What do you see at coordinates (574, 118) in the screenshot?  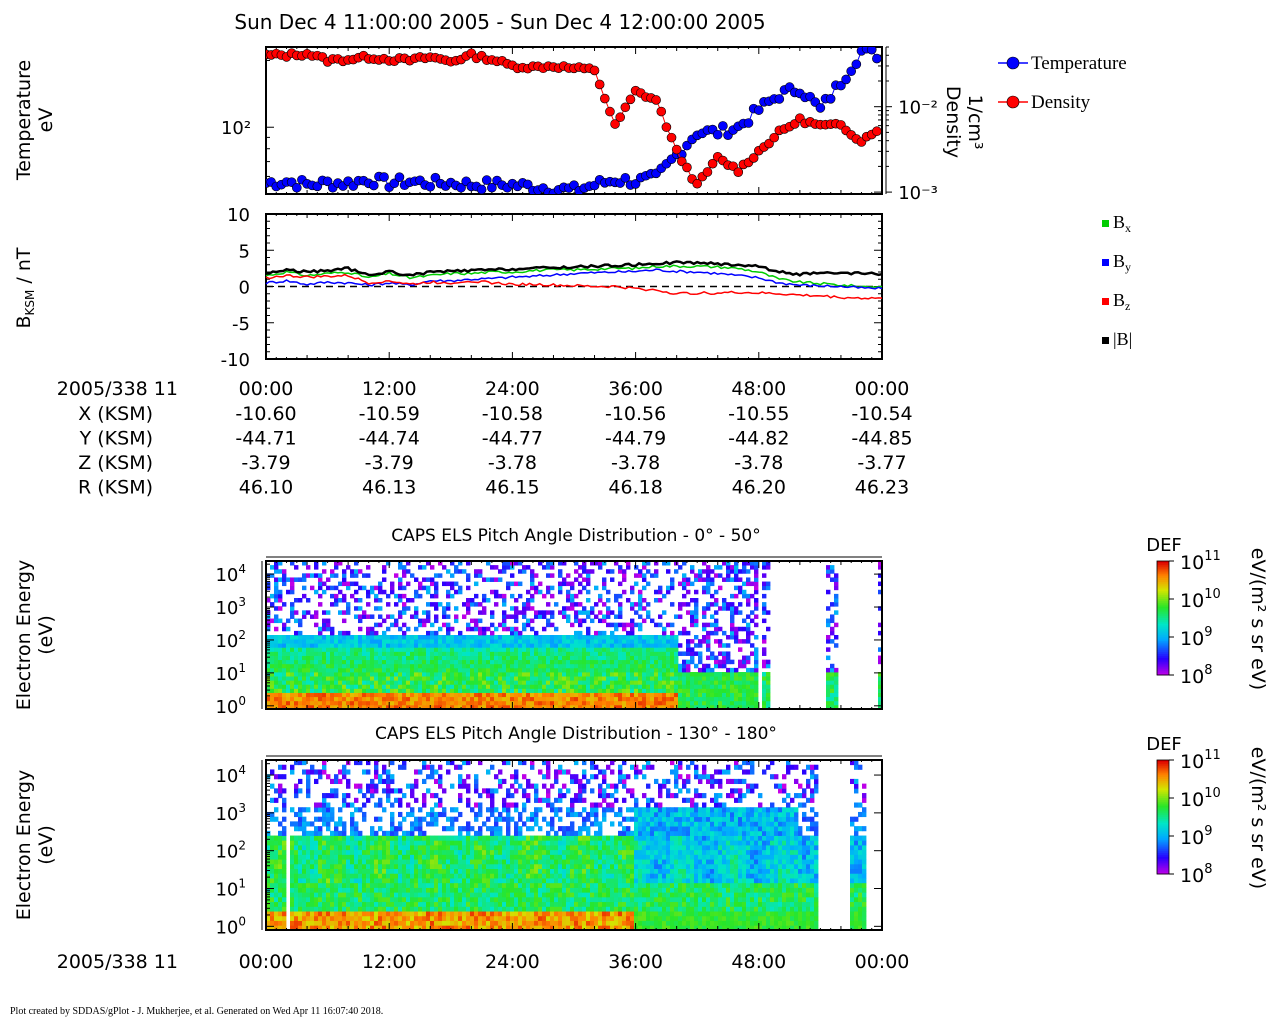 I see `density-series` at bounding box center [574, 118].